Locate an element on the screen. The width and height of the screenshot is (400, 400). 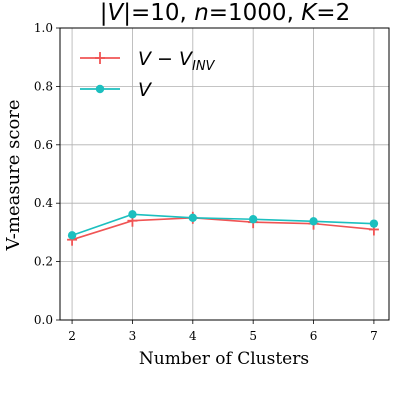
y-axis-label: V-measure score is located at coordinates (13, 175).